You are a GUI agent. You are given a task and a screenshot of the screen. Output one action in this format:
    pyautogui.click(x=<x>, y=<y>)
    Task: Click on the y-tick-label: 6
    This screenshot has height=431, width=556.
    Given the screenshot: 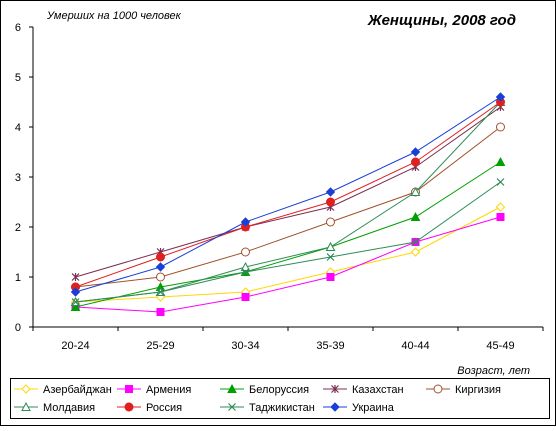 What is the action you would take?
    pyautogui.click(x=18, y=28)
    